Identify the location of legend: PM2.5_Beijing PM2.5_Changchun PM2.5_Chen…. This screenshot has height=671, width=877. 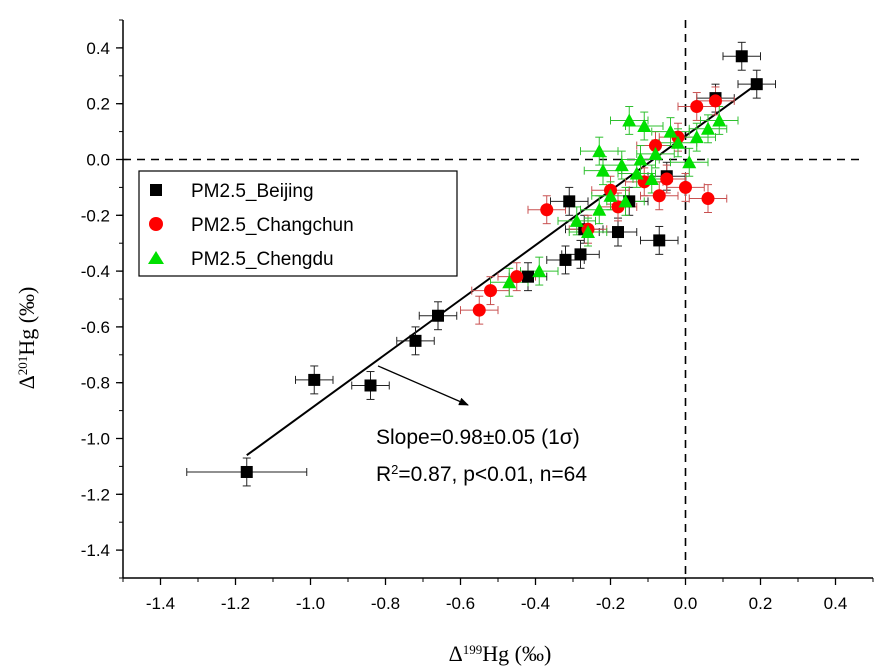
(298, 223).